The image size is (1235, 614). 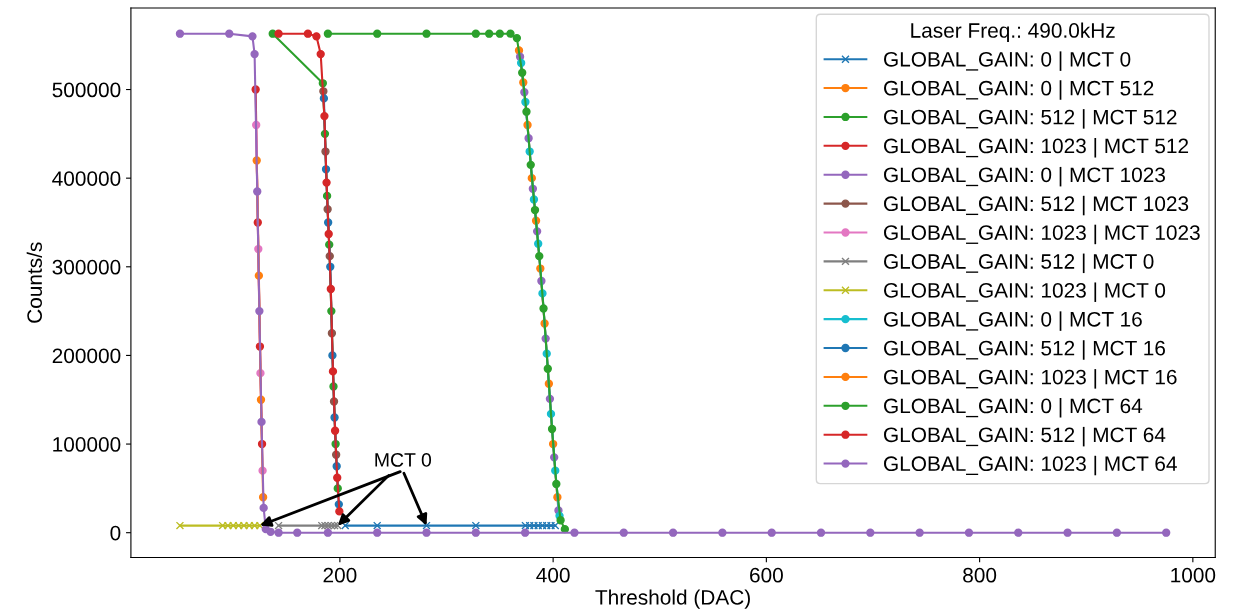 I want to click on legend-label: GLOBAL_GAIN: 512 | MCT 512, so click(x=1030, y=119).